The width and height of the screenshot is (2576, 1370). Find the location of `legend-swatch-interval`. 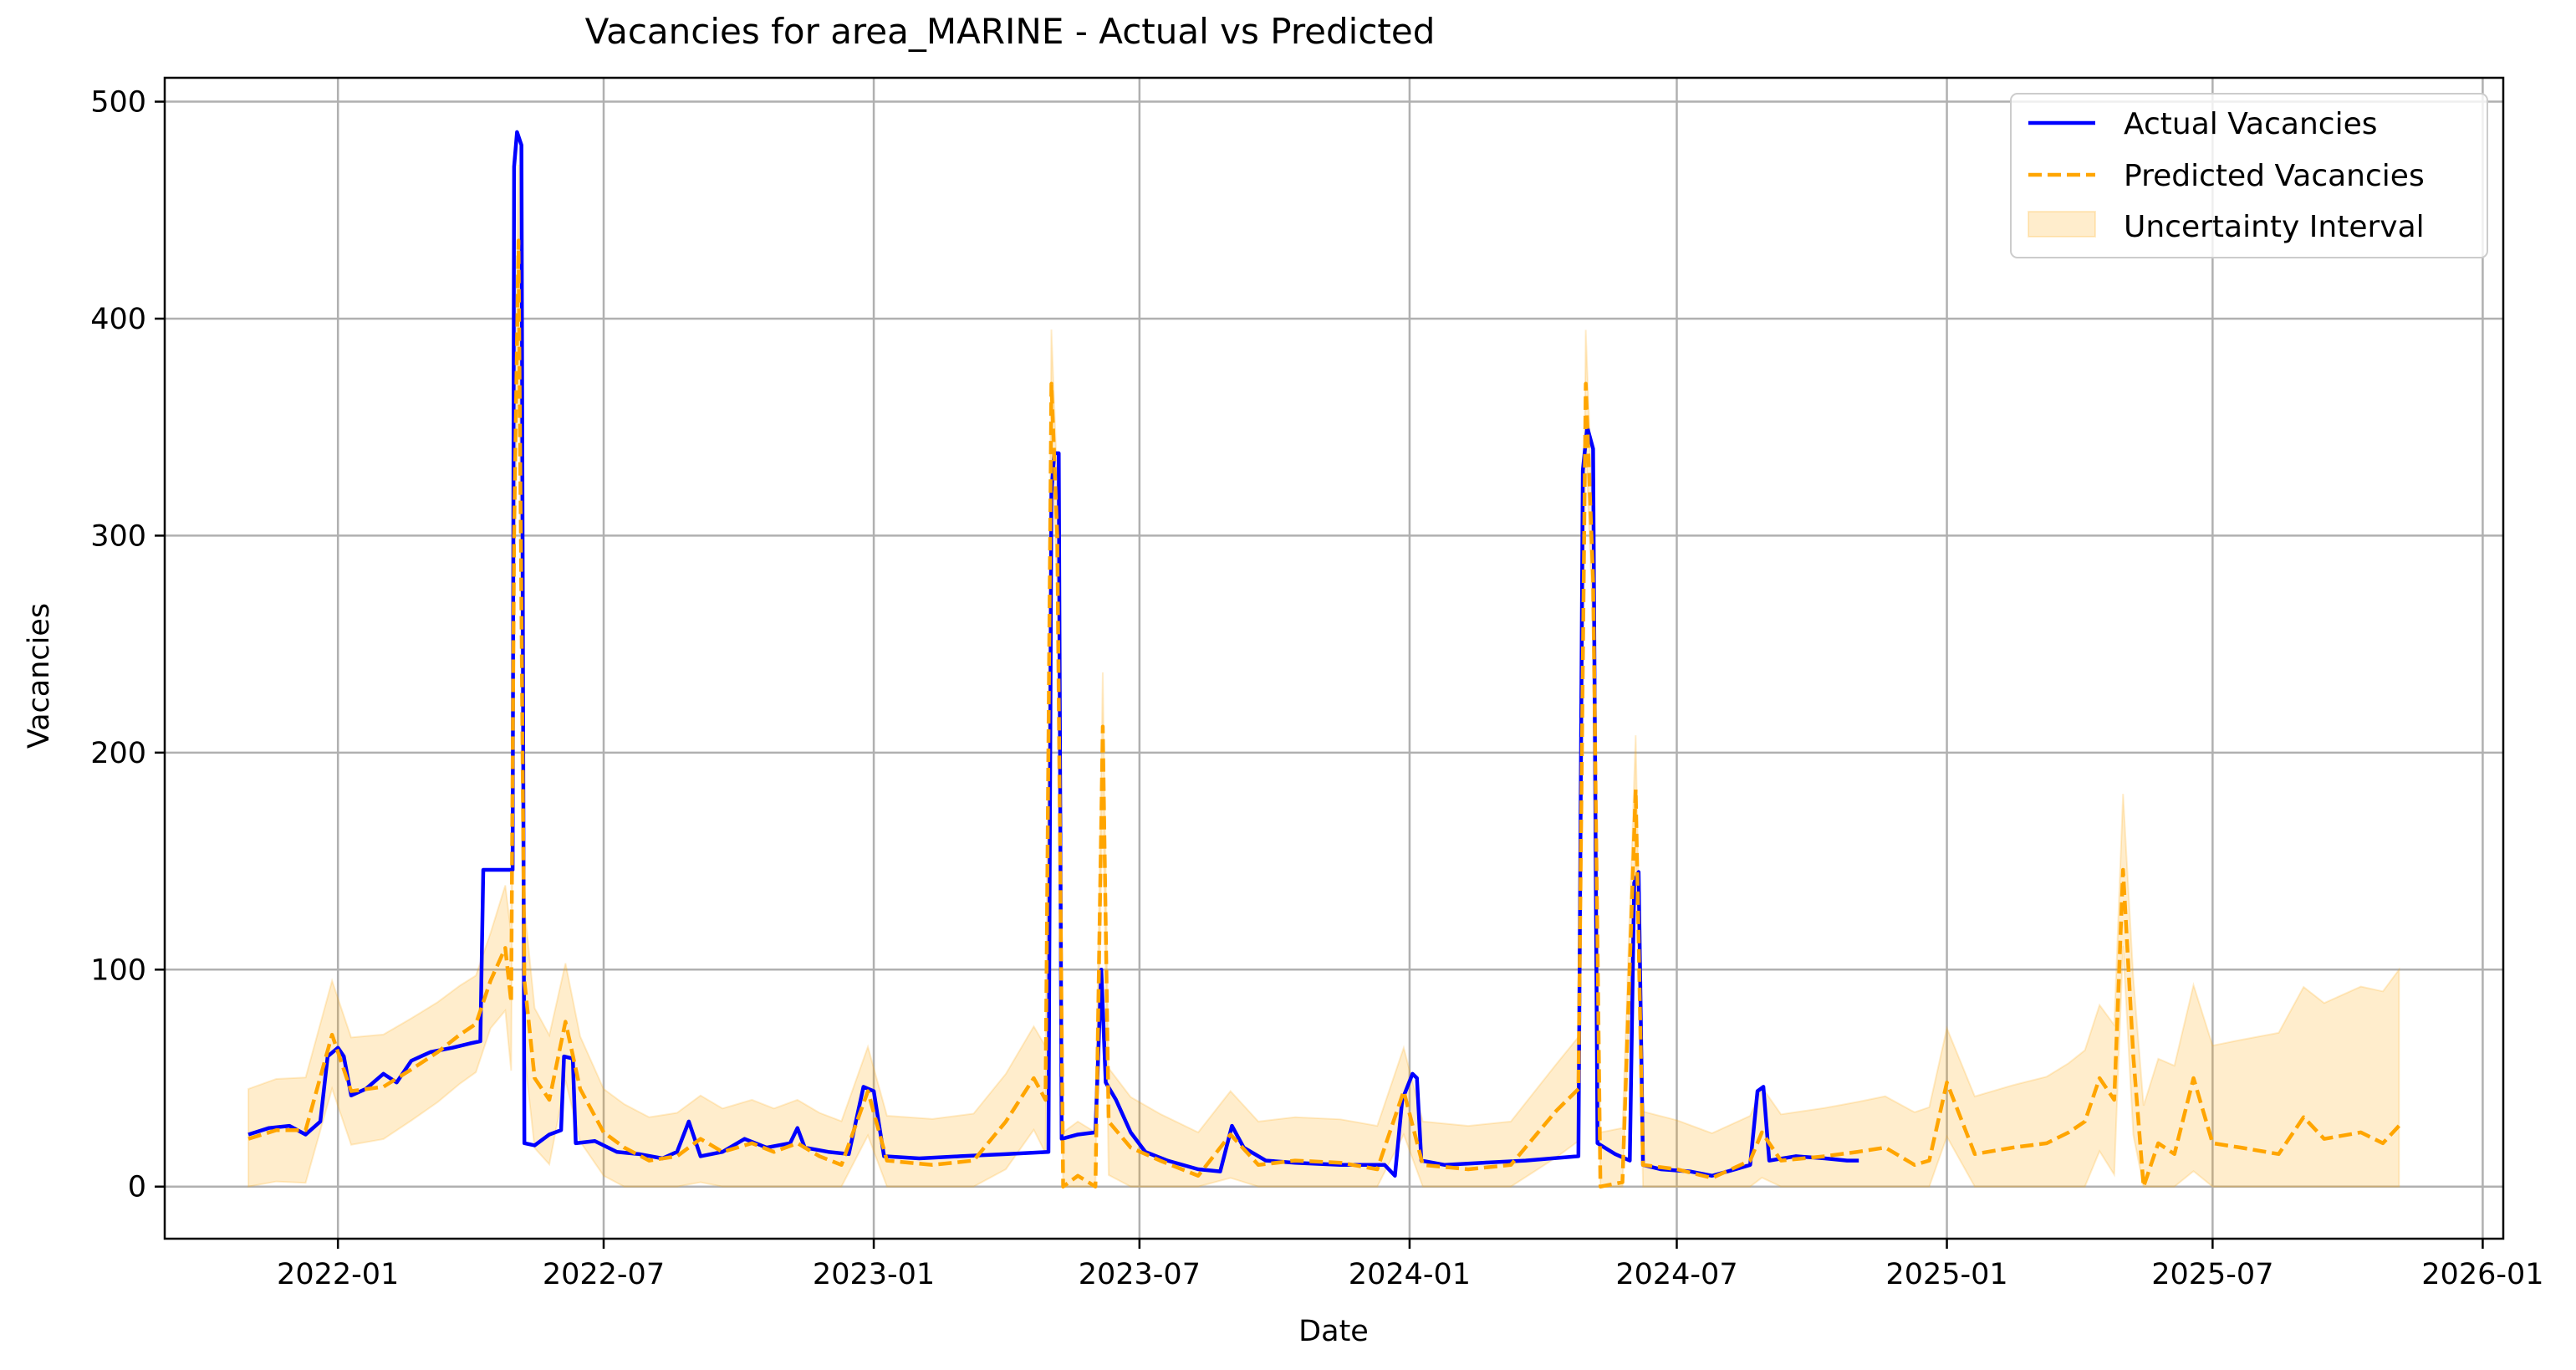

legend-swatch-interval is located at coordinates (2062, 224).